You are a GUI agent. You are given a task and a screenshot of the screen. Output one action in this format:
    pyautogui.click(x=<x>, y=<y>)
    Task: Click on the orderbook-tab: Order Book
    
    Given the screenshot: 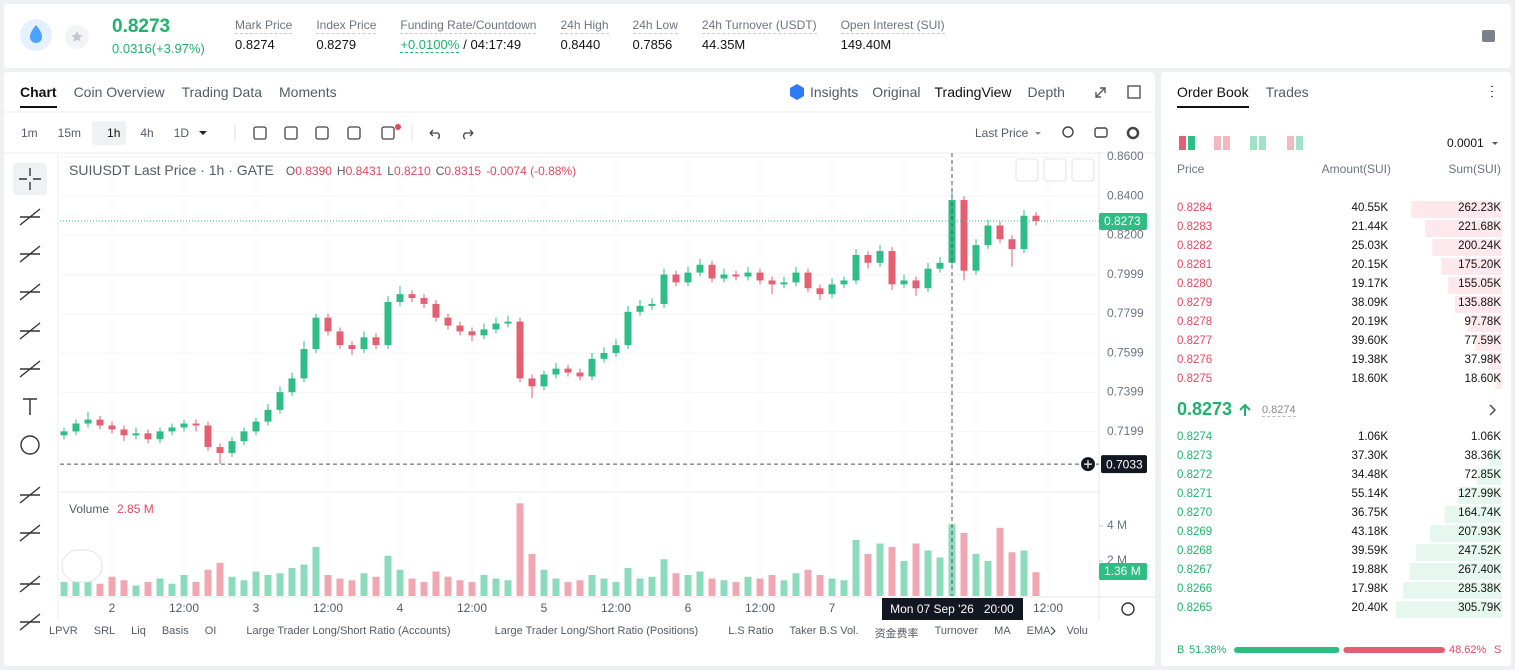 What is the action you would take?
    pyautogui.click(x=1213, y=96)
    